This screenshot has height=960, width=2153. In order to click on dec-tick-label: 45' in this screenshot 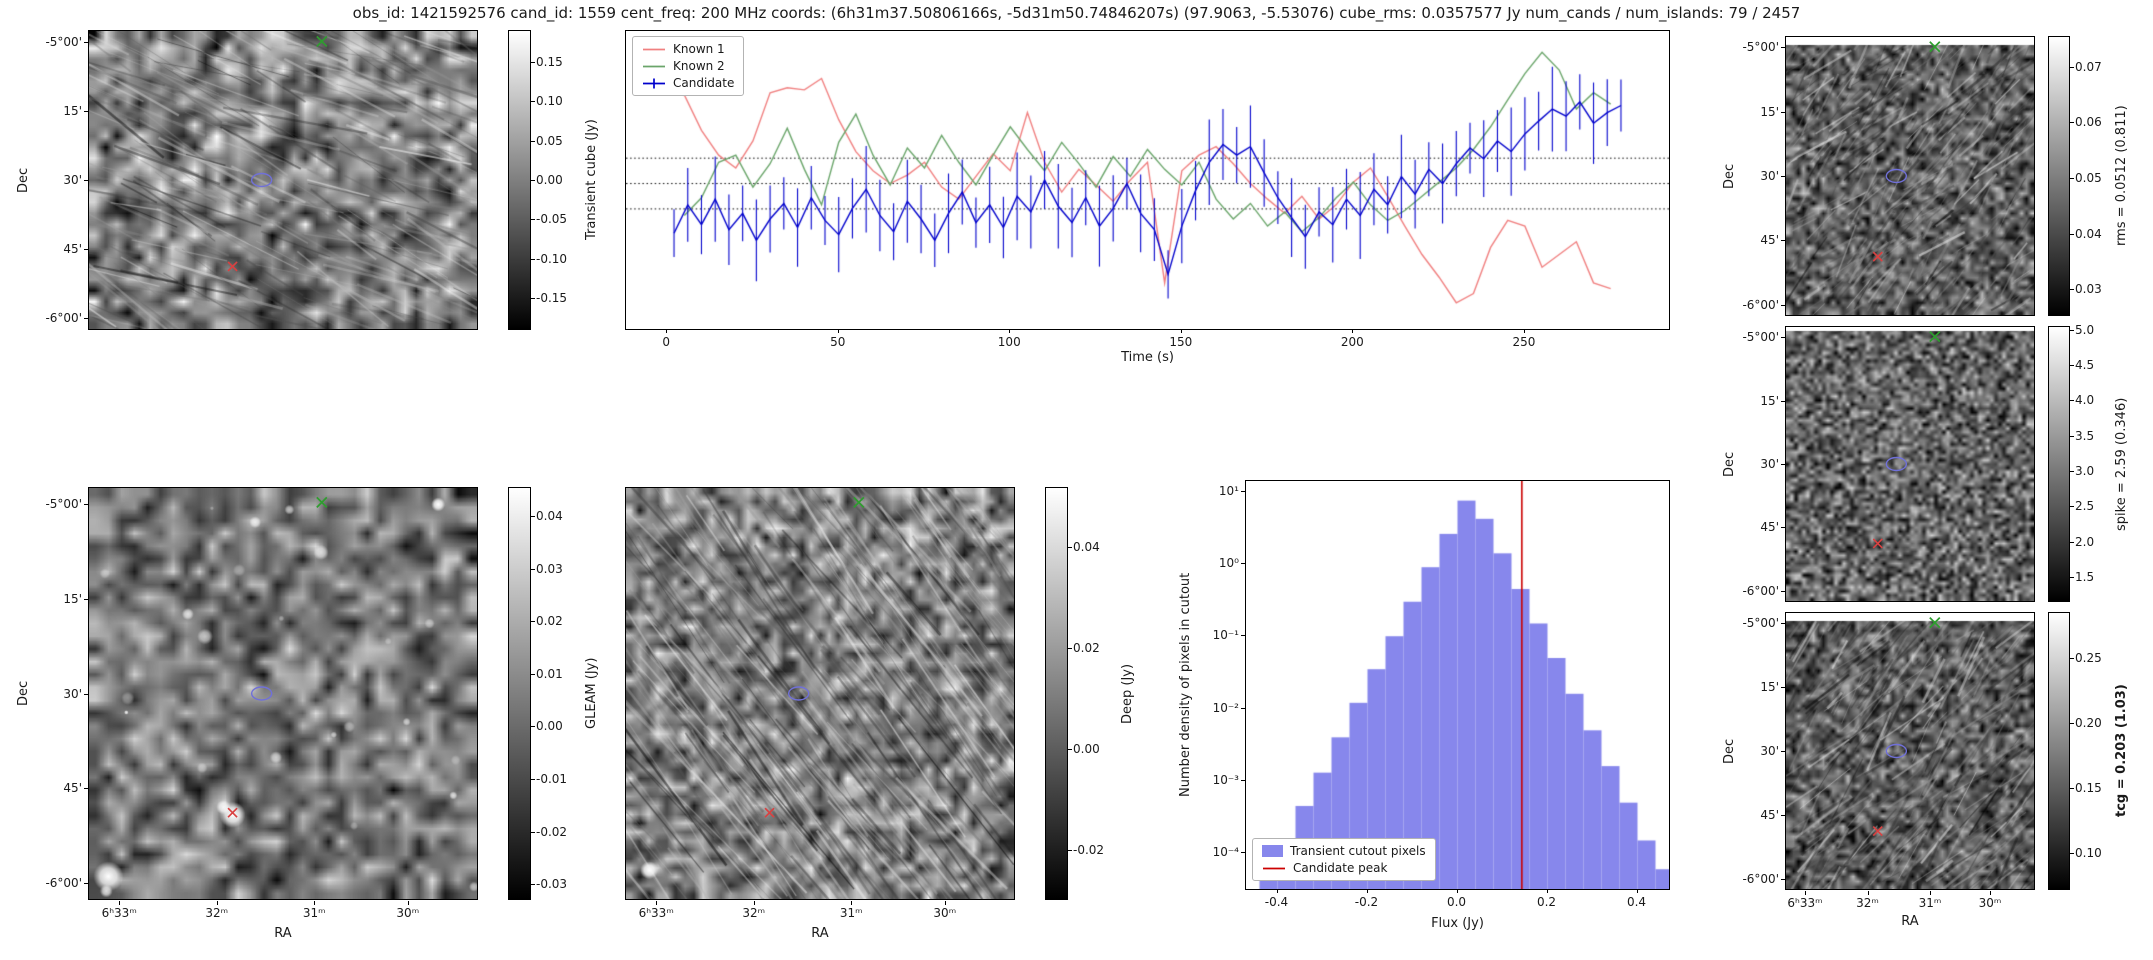, I will do `click(1769, 527)`.